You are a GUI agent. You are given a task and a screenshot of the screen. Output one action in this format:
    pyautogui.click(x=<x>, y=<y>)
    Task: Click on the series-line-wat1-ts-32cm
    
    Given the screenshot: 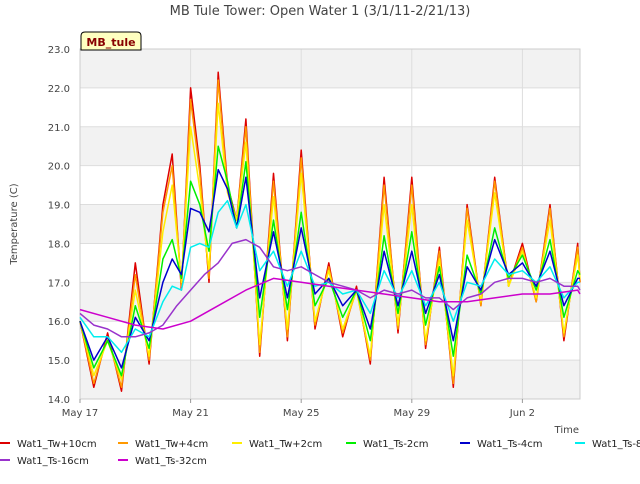 What is the action you would take?
    pyautogui.click(x=330, y=303)
    